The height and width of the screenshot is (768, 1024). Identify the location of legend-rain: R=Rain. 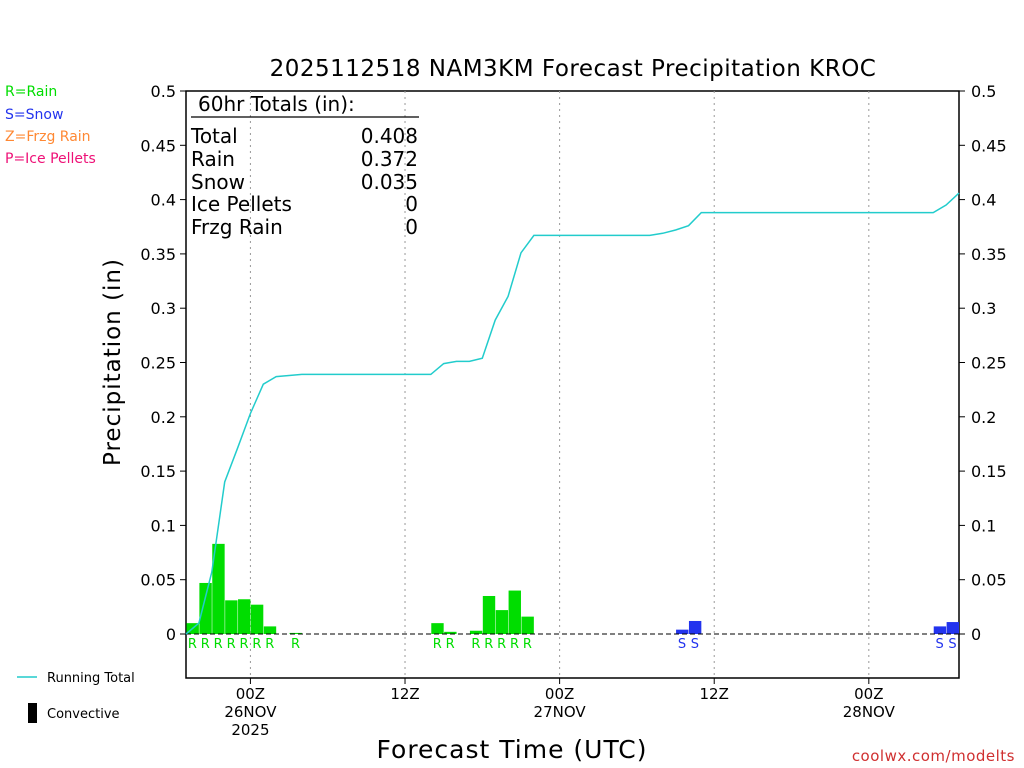
(31, 92).